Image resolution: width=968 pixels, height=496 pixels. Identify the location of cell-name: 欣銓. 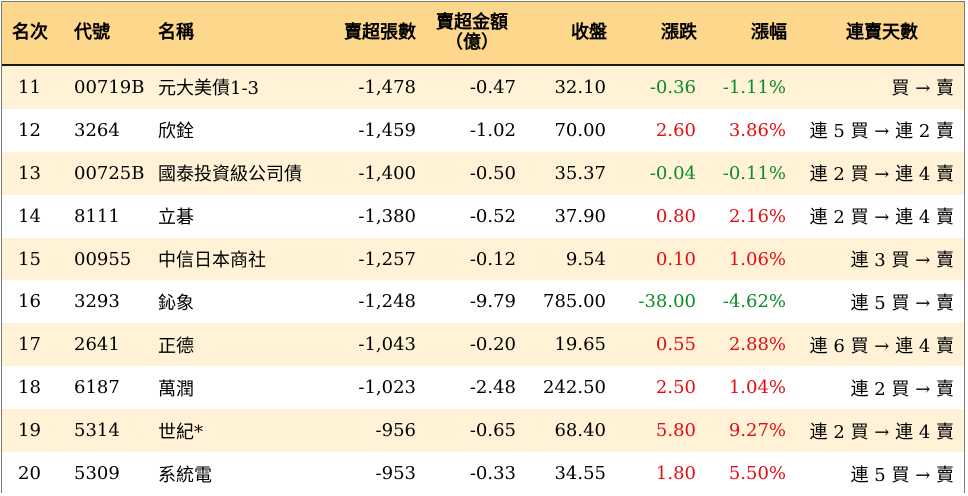
(176, 132).